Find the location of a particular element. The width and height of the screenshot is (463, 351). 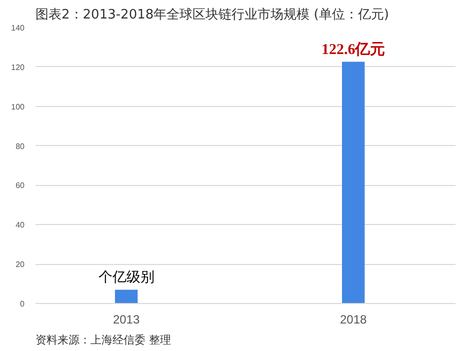

x-tick-label: 2013 is located at coordinates (126, 319).